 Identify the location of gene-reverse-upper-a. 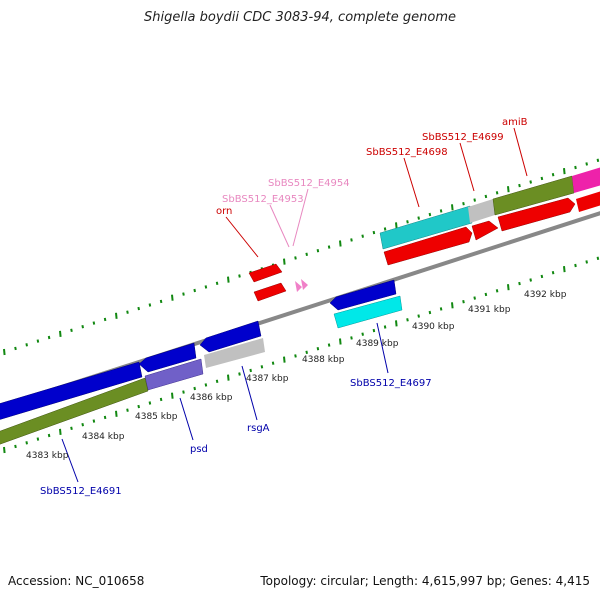
(363, 295).